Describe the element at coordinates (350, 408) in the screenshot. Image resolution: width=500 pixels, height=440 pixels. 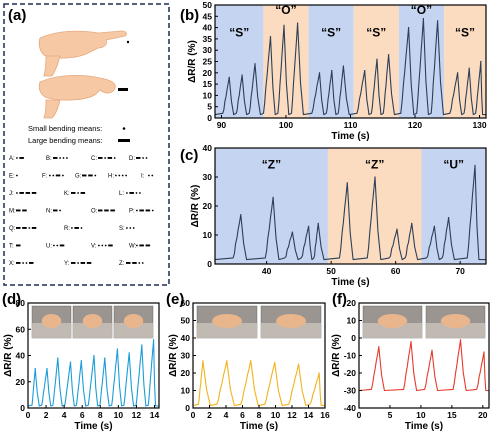
I see `y-tick-label: -40` at that location.